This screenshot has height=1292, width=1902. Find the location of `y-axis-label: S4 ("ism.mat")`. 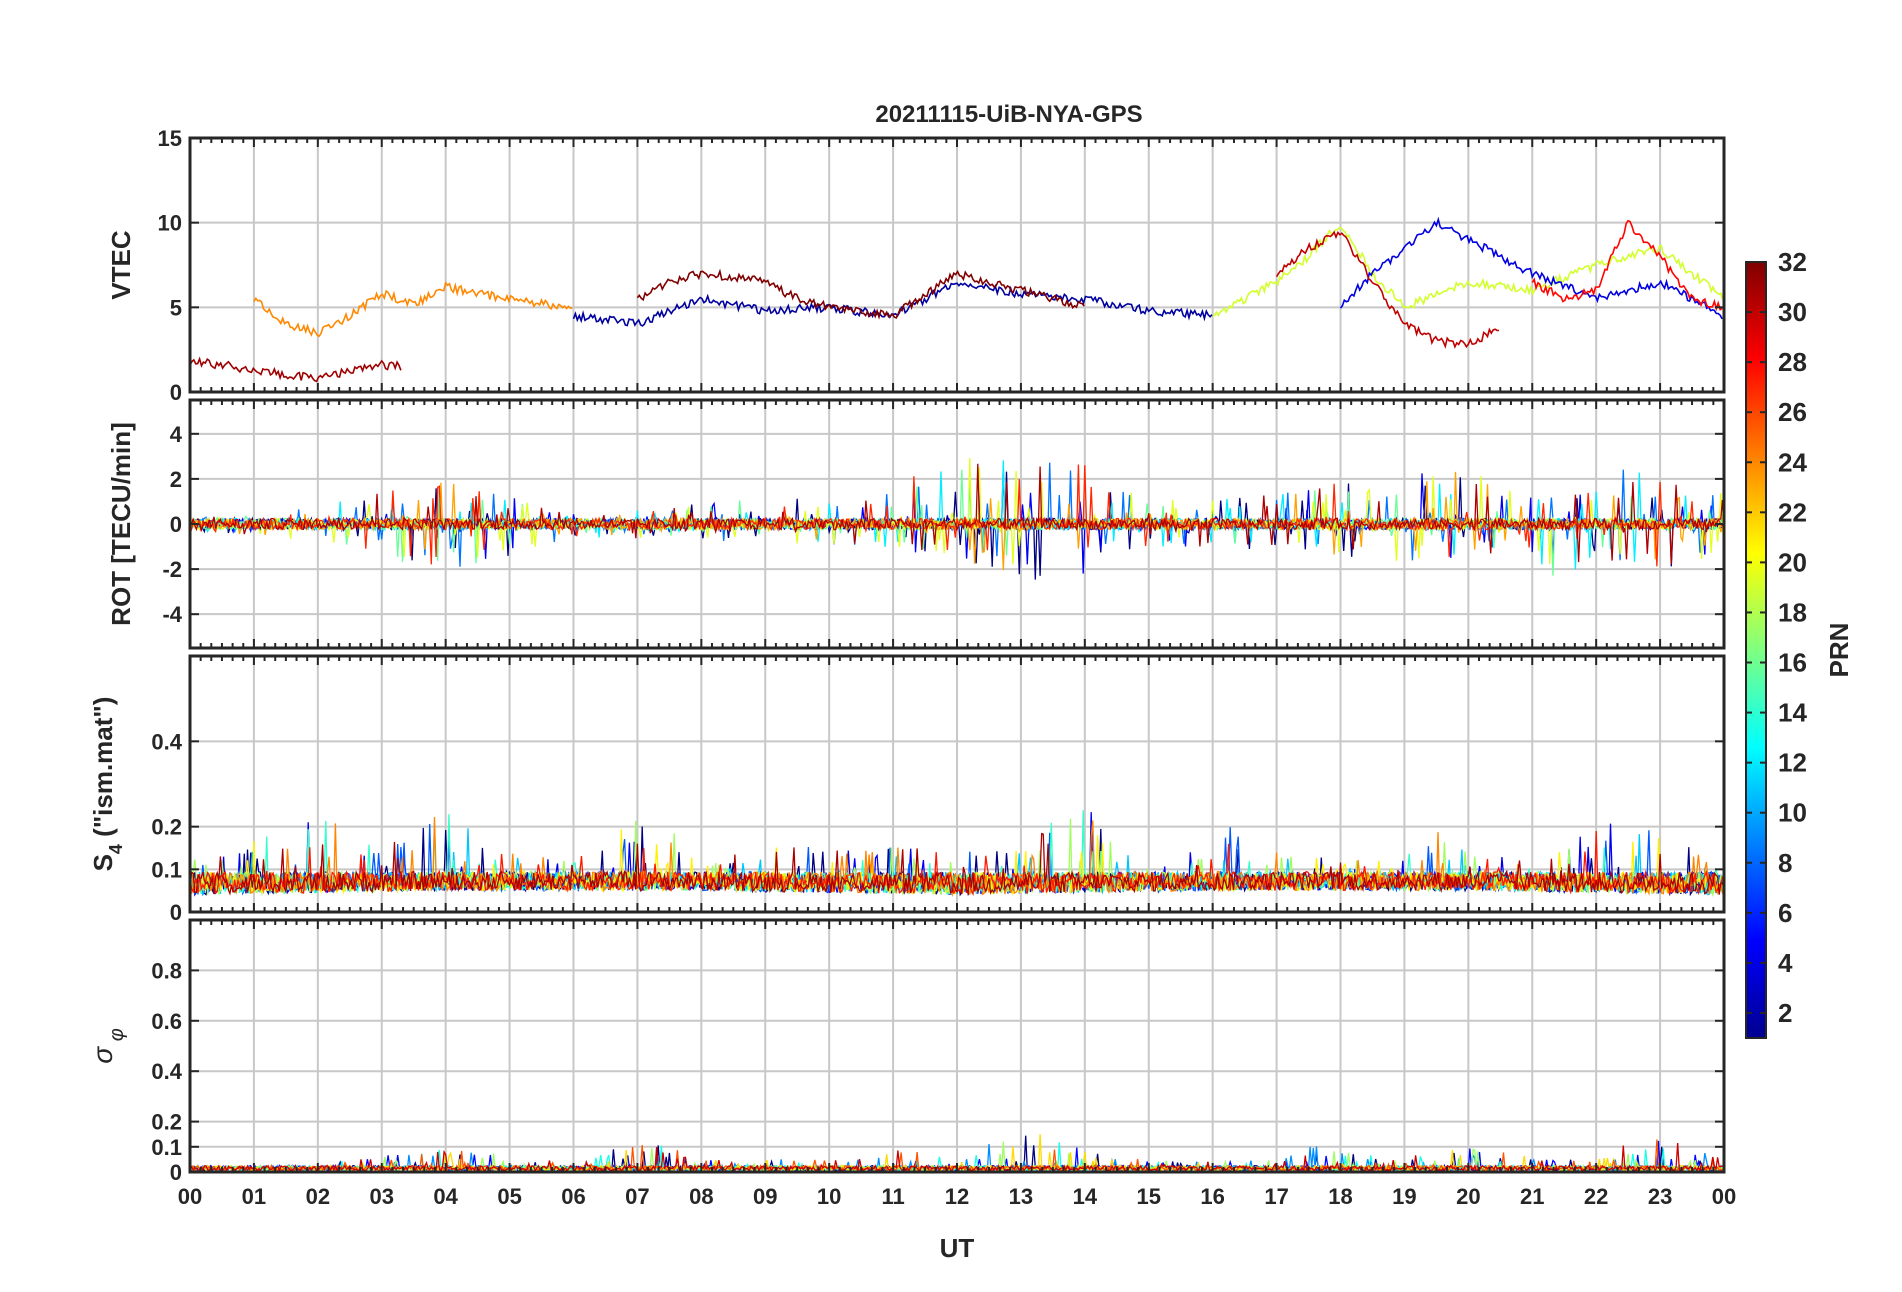

y-axis-label: S4 ("ism.mat") is located at coordinates (107, 784).